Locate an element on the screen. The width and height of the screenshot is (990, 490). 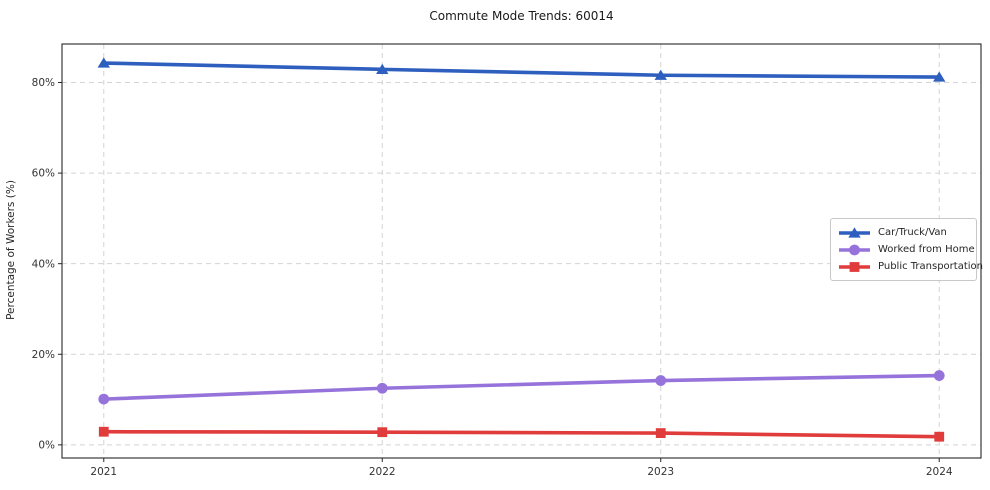
legend-item-public-transportation: Public Transportation is located at coordinates (910, 266).